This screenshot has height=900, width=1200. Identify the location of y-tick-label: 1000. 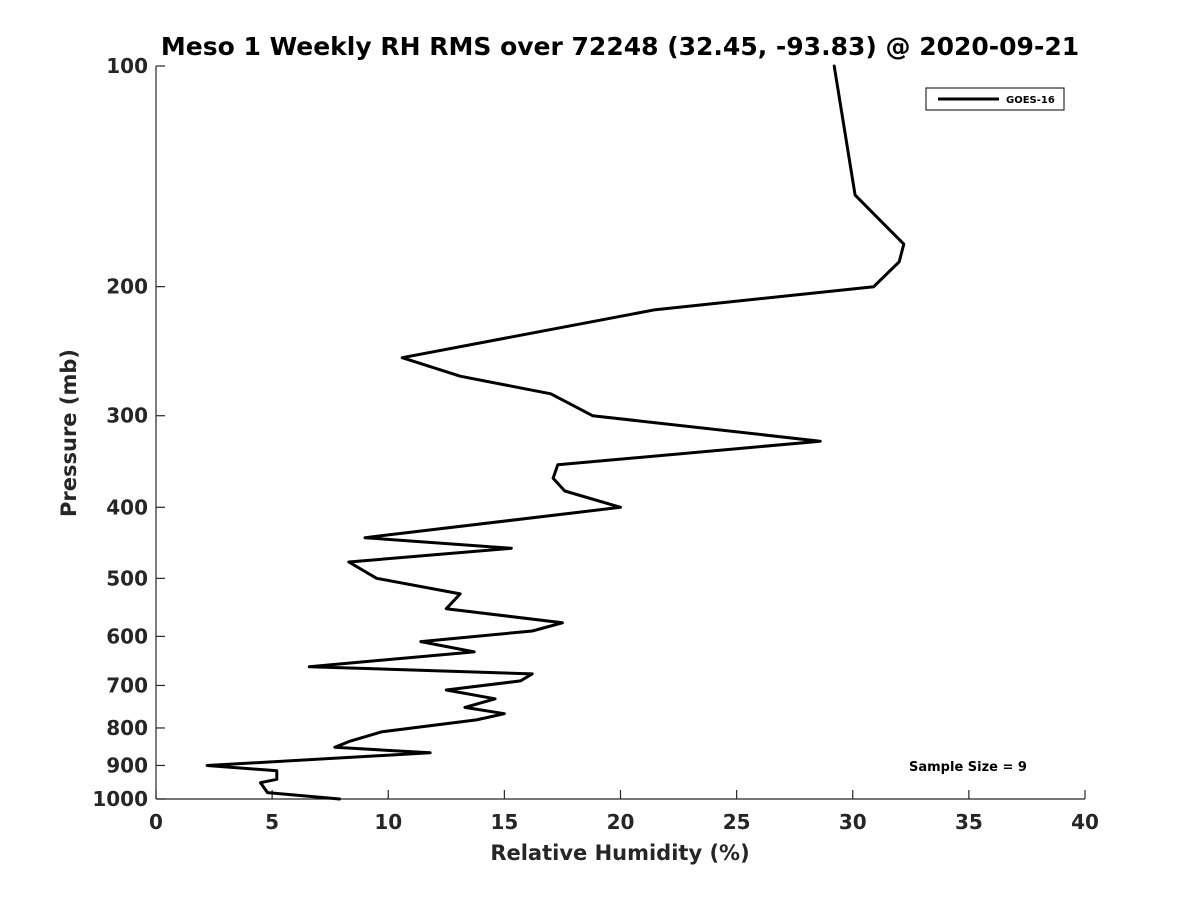
(120, 799).